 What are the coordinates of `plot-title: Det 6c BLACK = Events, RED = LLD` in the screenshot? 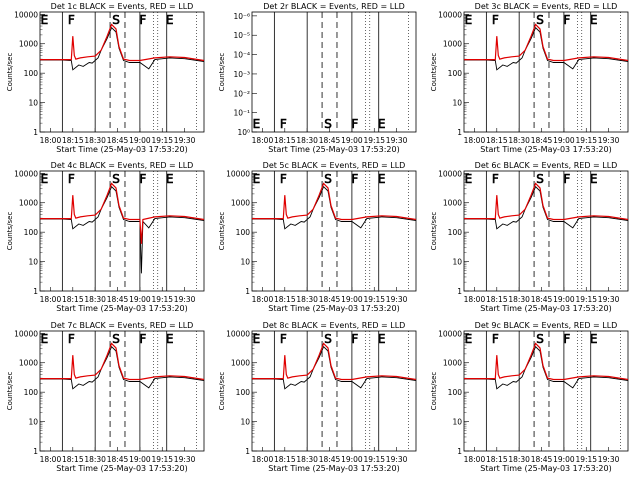 It's located at (546, 165).